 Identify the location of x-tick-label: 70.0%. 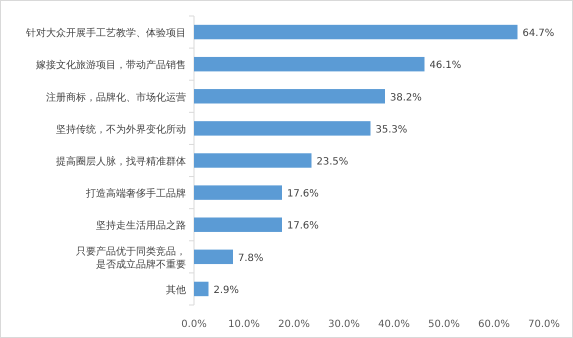
(544, 324).